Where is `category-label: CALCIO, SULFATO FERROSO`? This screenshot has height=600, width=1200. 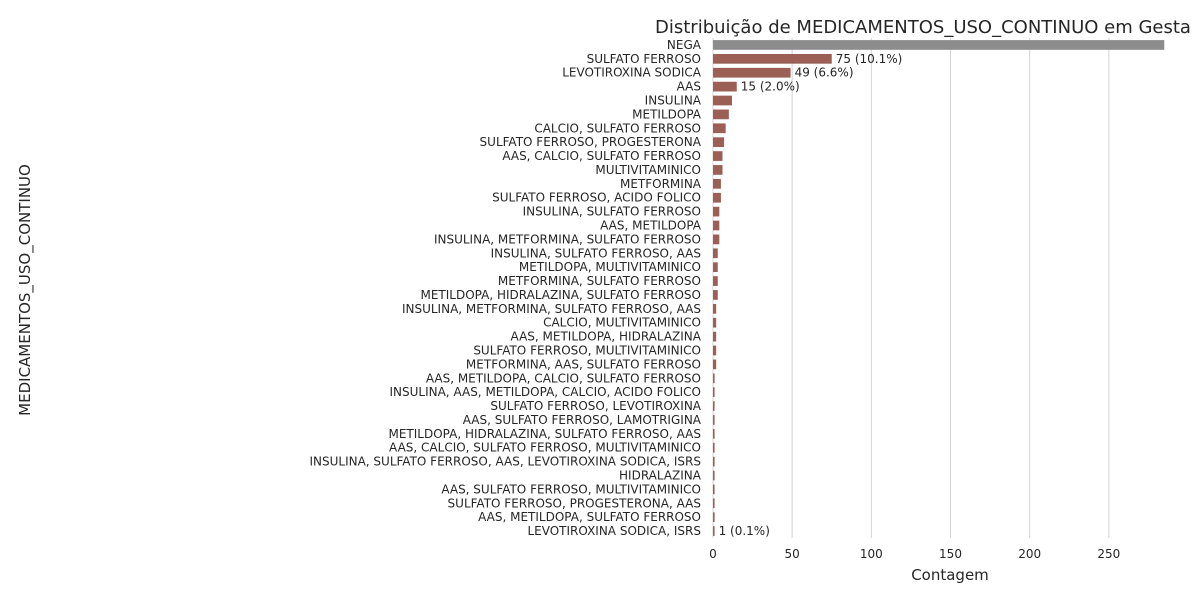
category-label: CALCIO, SULFATO FERROSO is located at coordinates (617, 128).